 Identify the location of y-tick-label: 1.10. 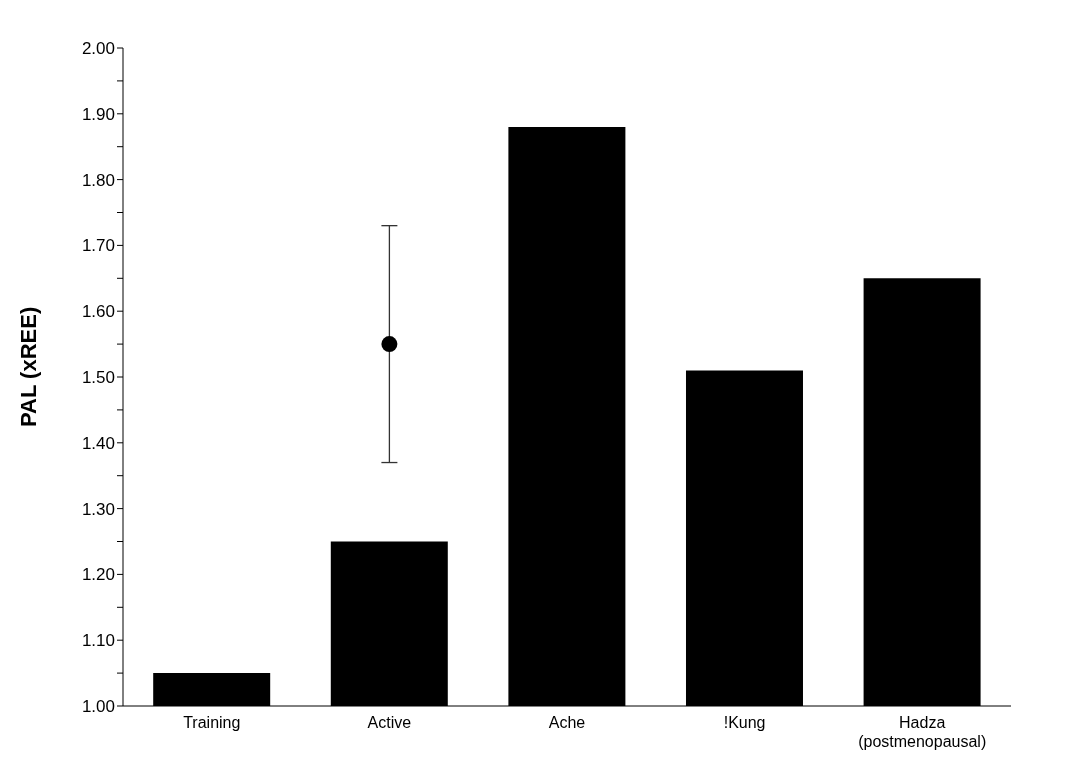
(98, 641).